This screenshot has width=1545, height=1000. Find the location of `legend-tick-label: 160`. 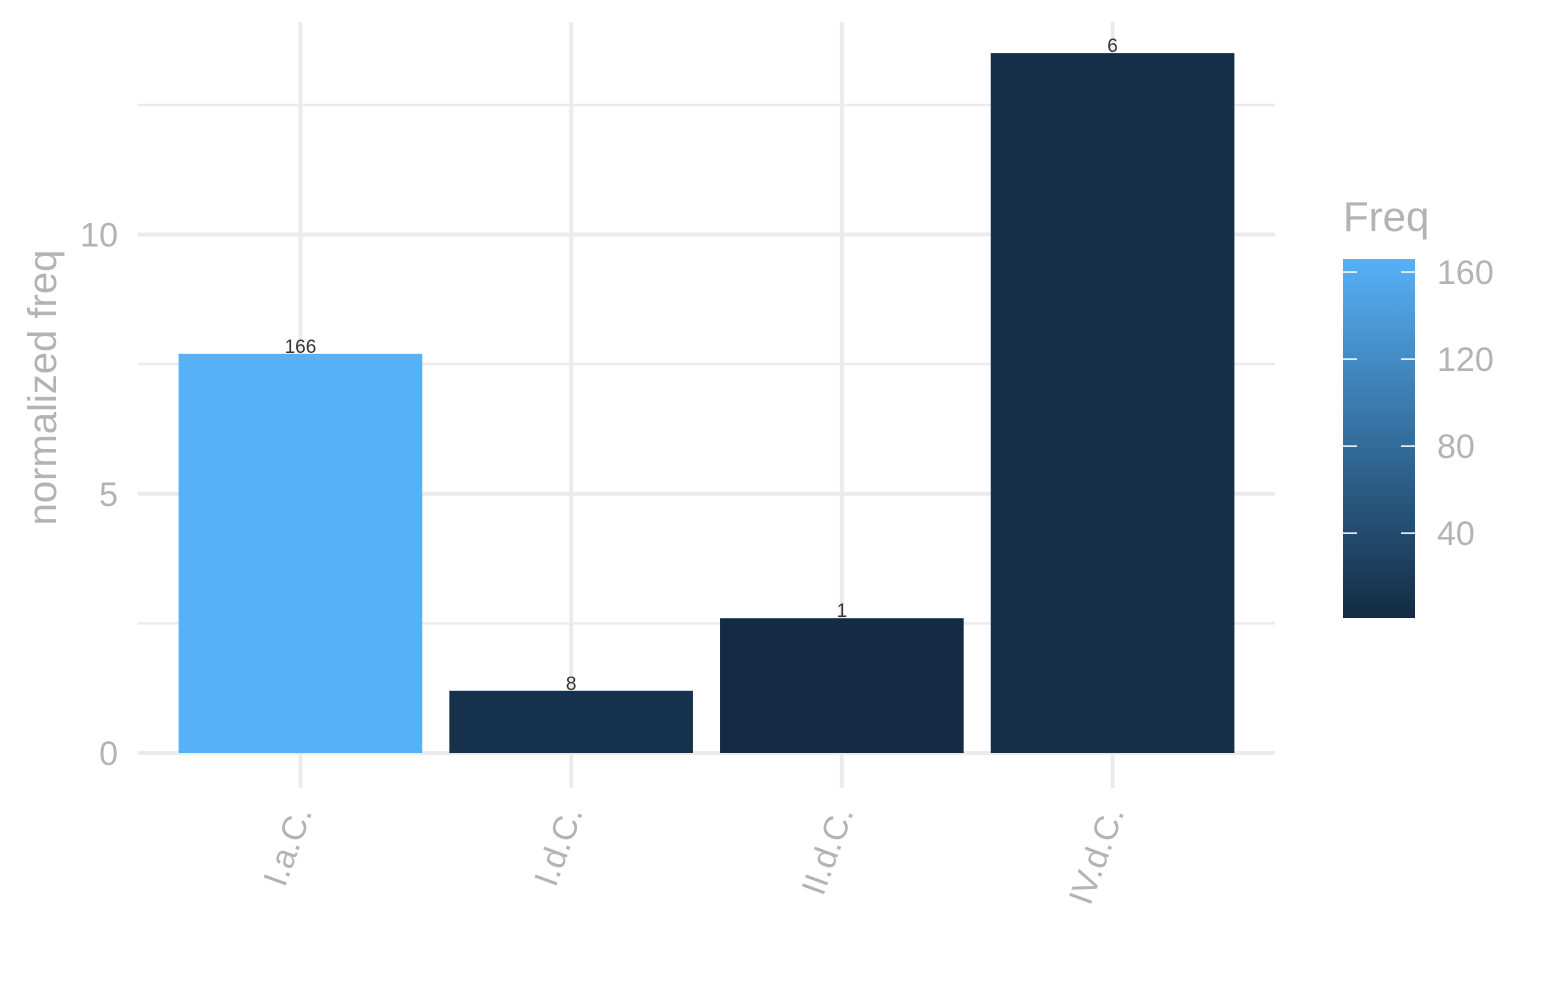

legend-tick-label: 160 is located at coordinates (1465, 273).